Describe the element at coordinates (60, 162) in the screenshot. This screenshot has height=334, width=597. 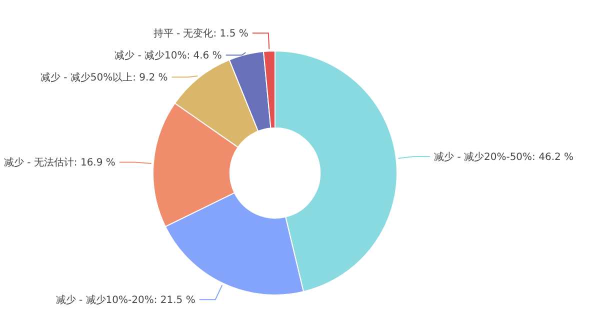
I see `slice-label: 减少 - 无法估计: 16.9 %` at that location.